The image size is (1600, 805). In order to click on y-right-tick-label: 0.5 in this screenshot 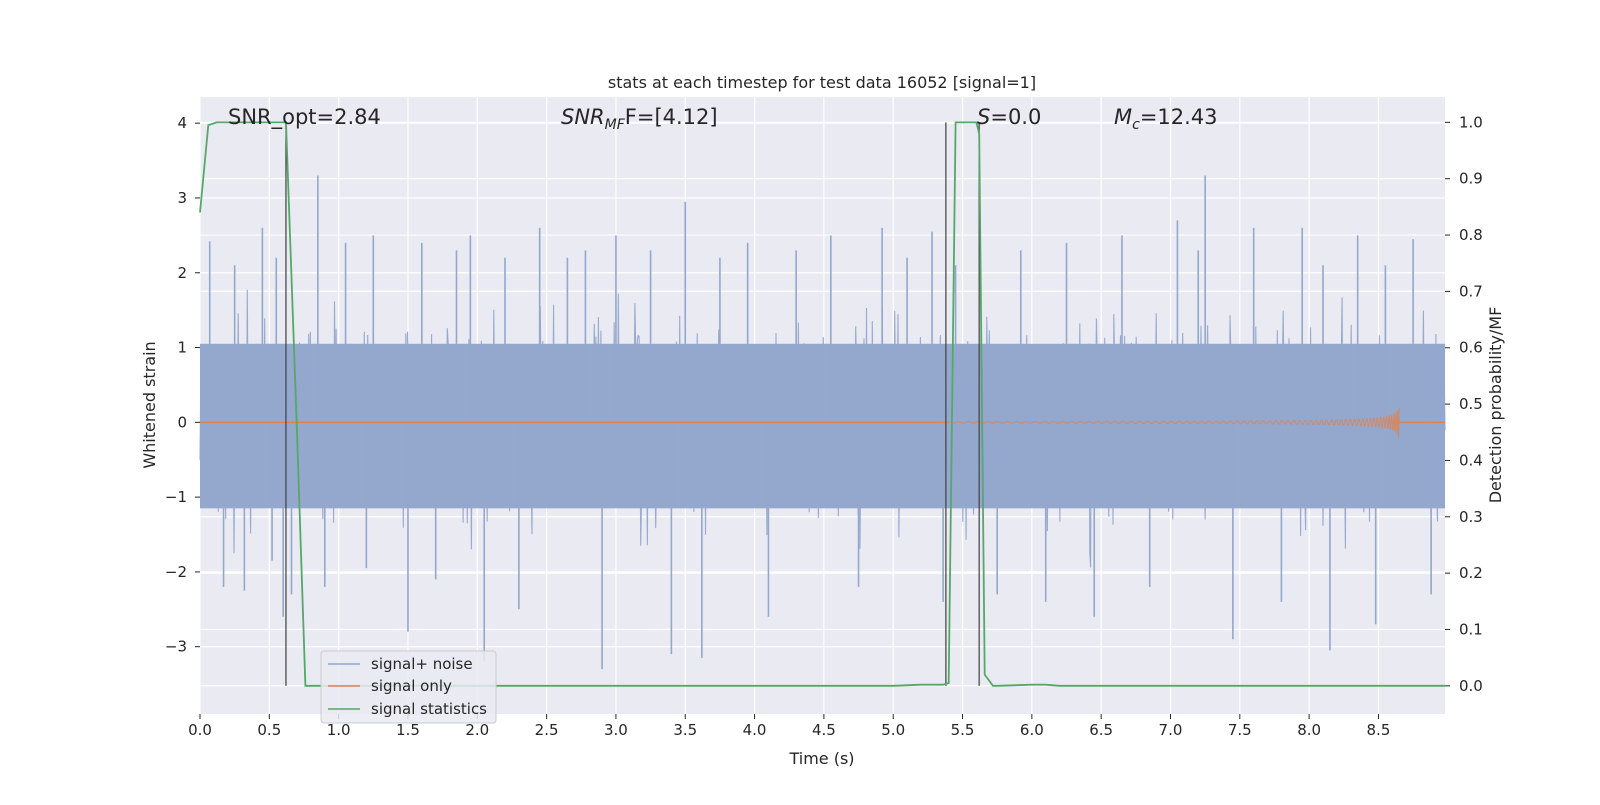, I will do `click(1471, 404)`.